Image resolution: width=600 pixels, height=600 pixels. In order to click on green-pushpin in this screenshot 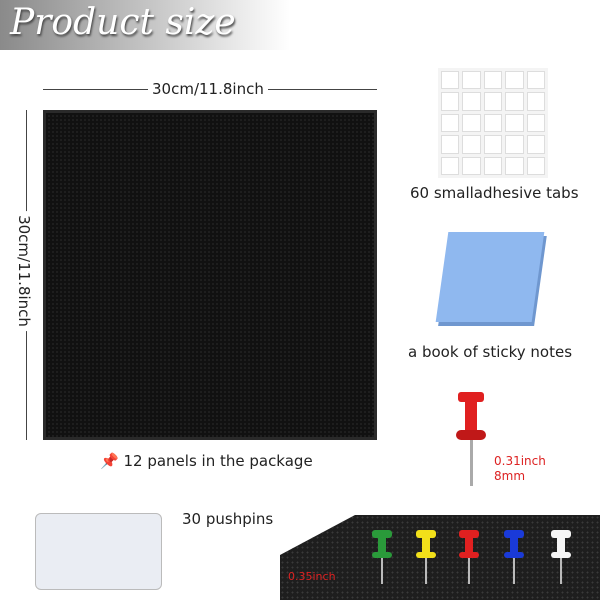, I will do `click(382, 557)`.